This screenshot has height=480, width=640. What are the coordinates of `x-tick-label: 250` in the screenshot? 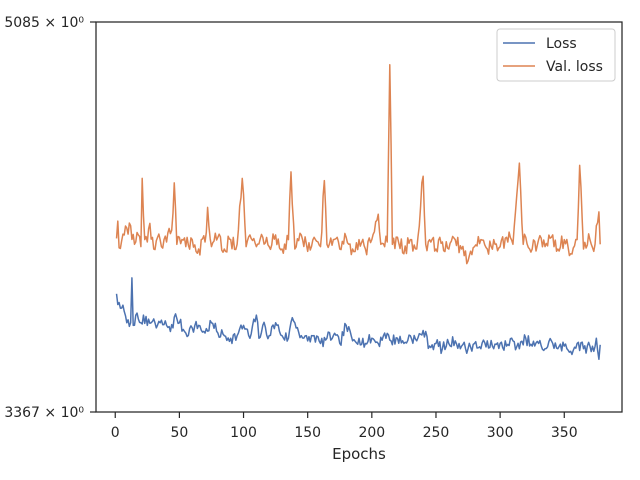 It's located at (436, 433).